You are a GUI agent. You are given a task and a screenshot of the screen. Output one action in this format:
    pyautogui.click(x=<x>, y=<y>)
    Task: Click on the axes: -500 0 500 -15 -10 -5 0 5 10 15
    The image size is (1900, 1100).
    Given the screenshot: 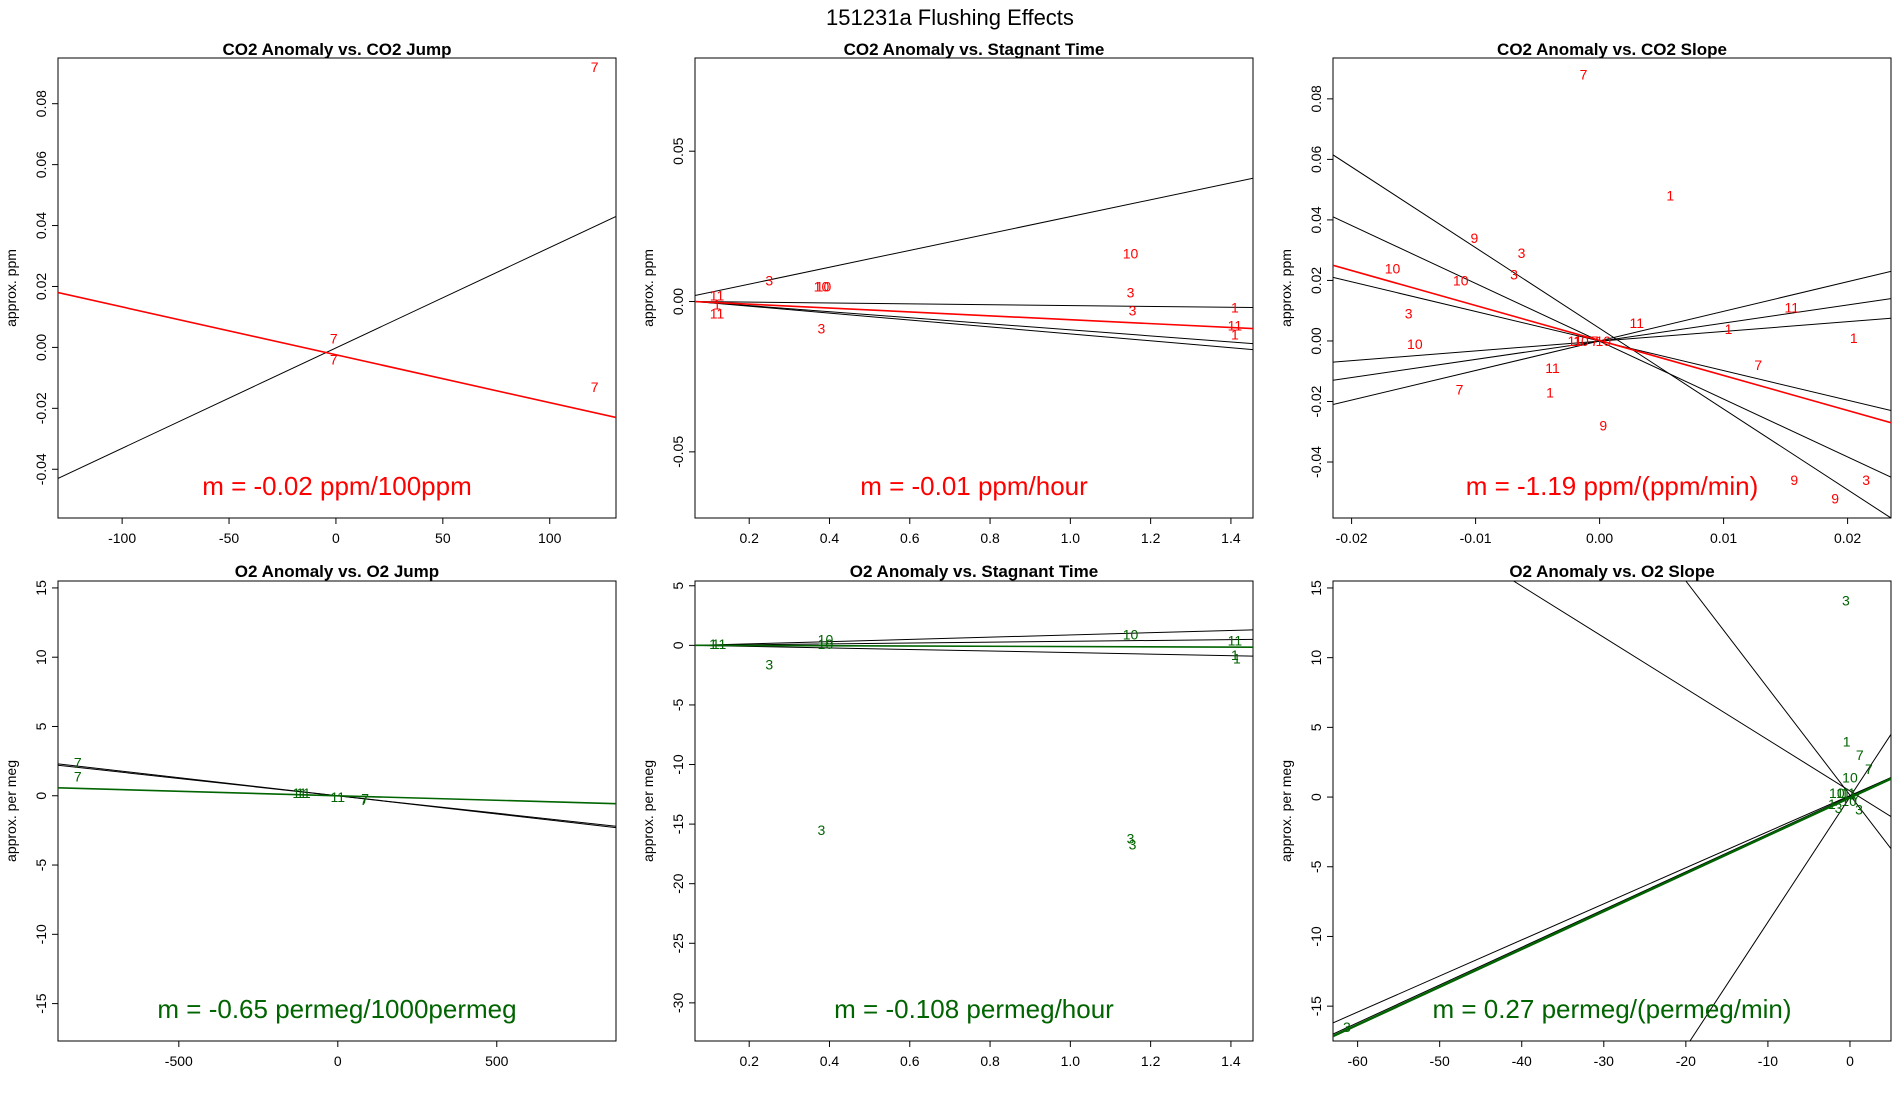 What is the action you would take?
    pyautogui.click(x=271, y=824)
    